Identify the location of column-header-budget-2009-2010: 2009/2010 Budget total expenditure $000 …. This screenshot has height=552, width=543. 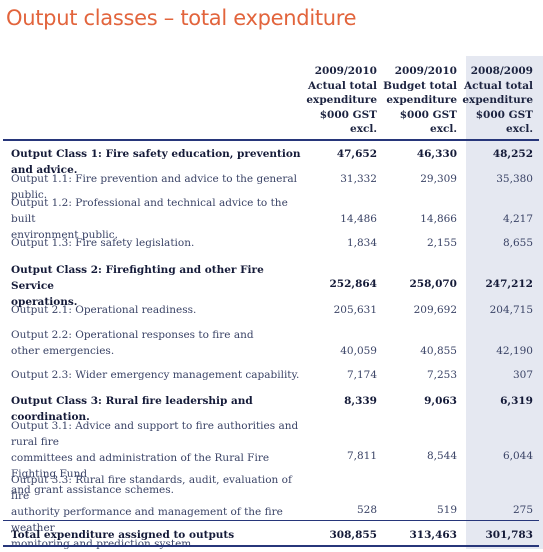
(420, 100).